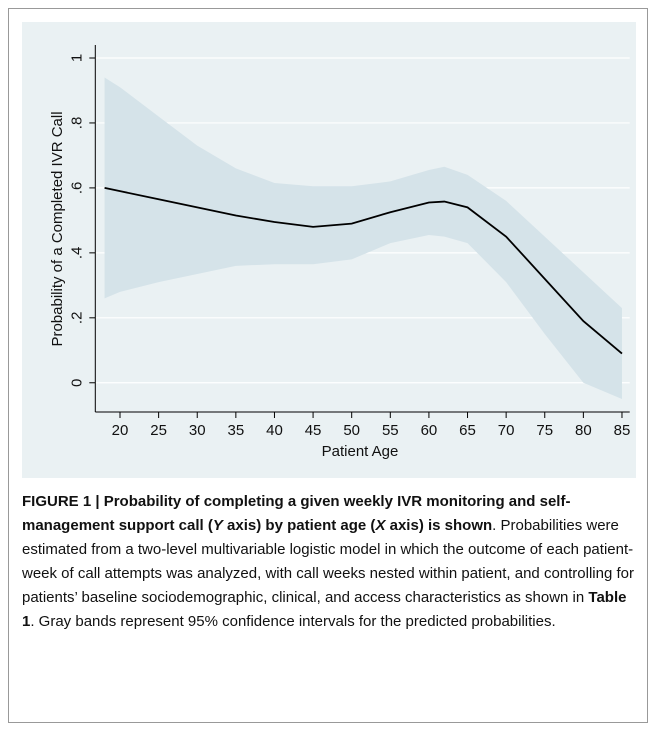  Describe the element at coordinates (274, 430) in the screenshot. I see `x-tick-label: 40` at that location.